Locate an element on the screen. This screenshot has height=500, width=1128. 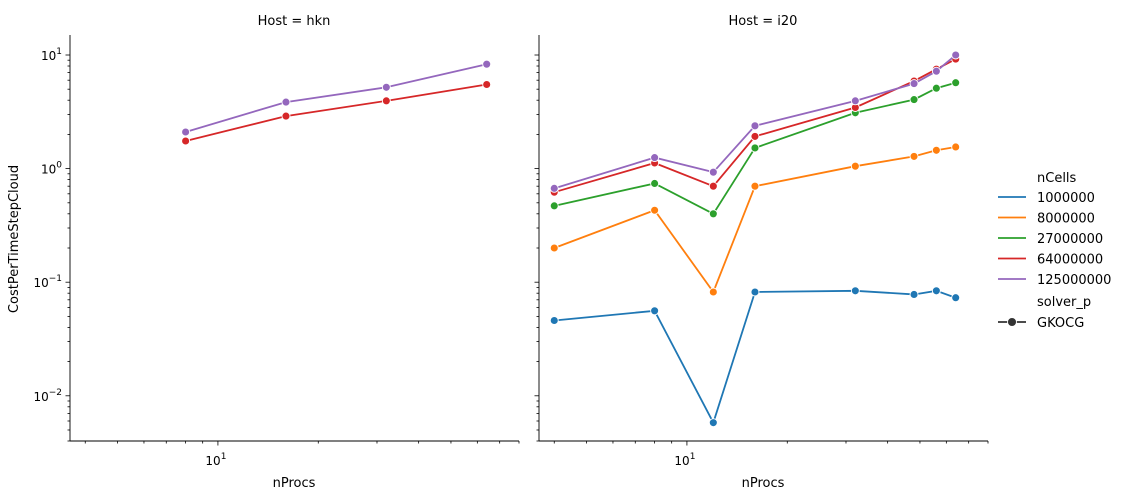
x-axis-label-i20: nProcs is located at coordinates (763, 483).